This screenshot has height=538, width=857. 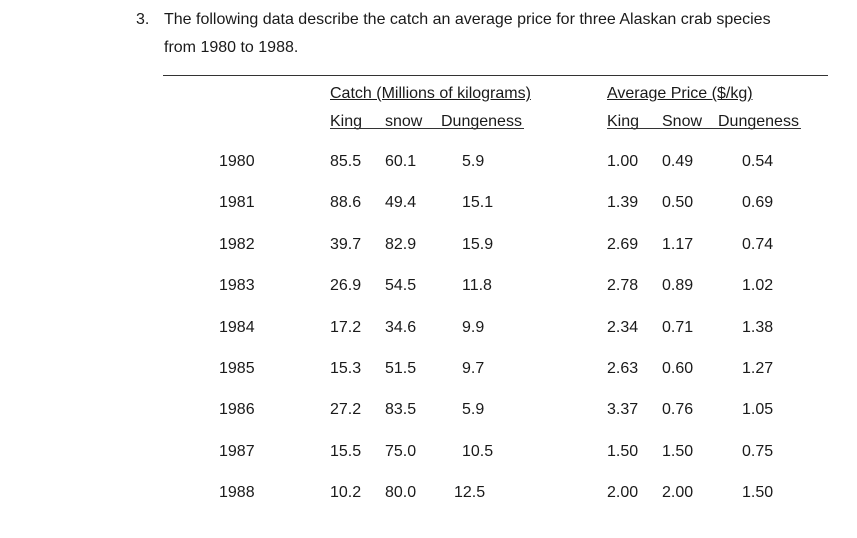 What do you see at coordinates (758, 202) in the screenshot?
I see `price-dungeness-value: 0.69` at bounding box center [758, 202].